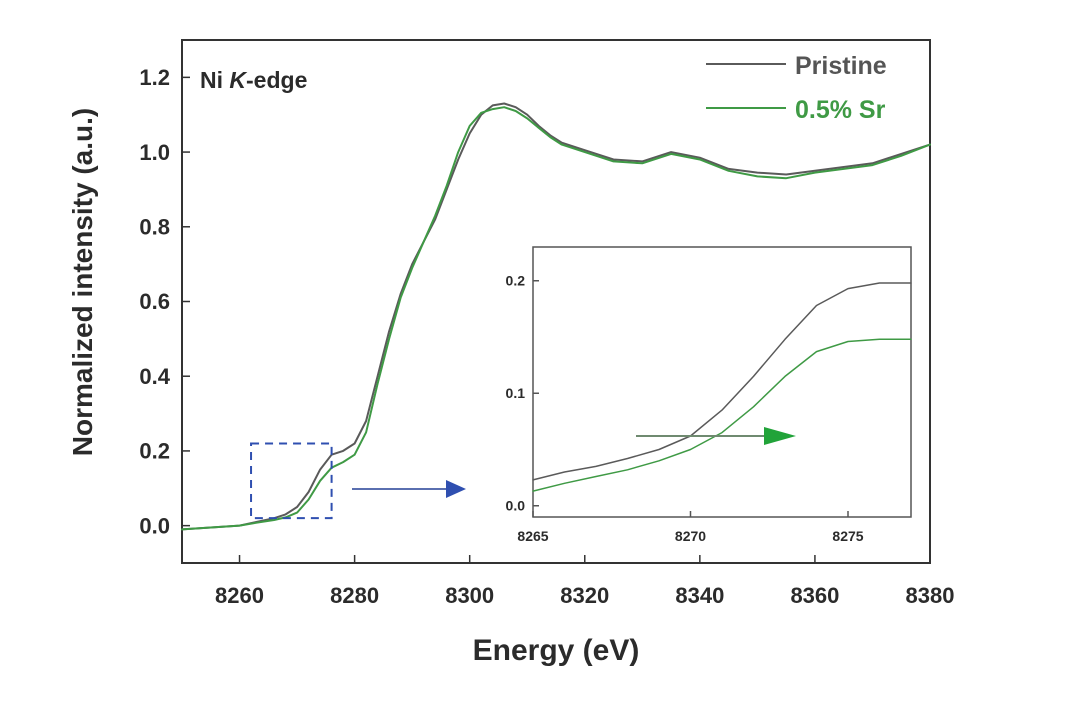 Image resolution: width=1080 pixels, height=719 pixels. I want to click on x-tick-label: 8360, so click(814, 595).